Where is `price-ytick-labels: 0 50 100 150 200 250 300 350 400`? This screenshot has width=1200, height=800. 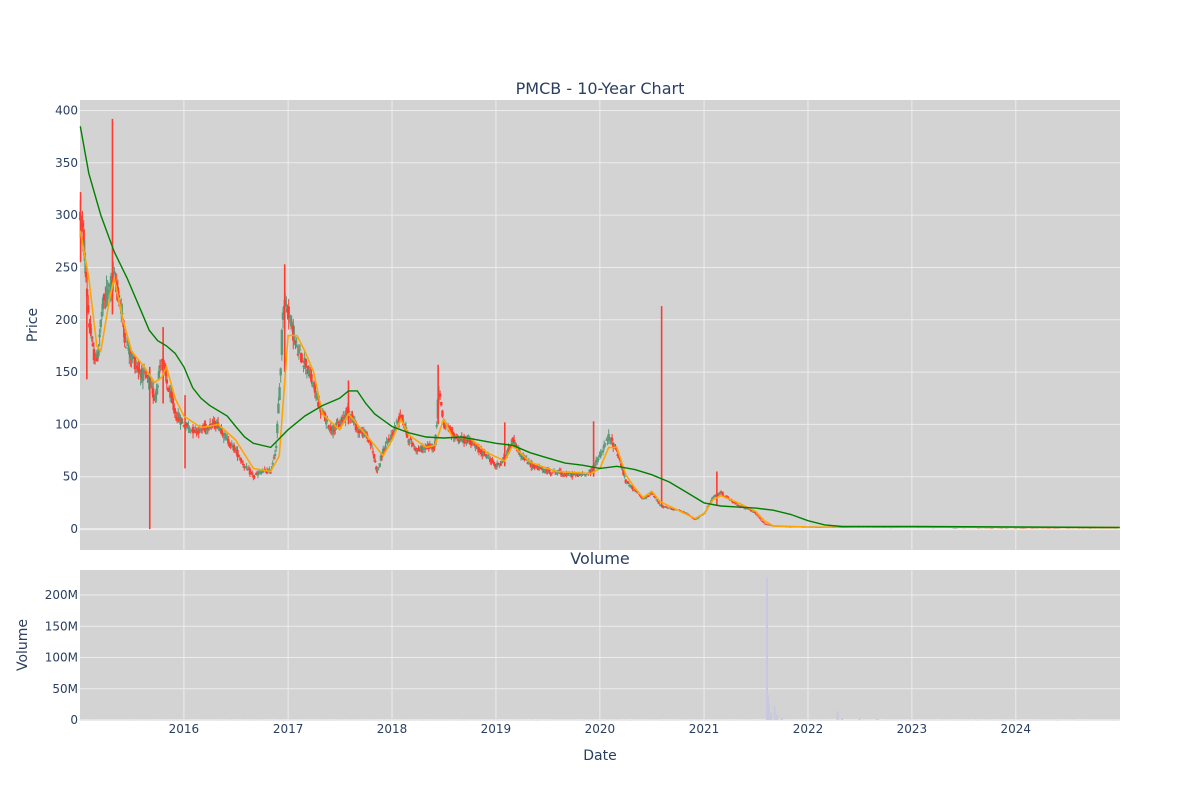
price-ytick-labels: 0 50 100 150 200 250 300 350 400 is located at coordinates (66, 319).